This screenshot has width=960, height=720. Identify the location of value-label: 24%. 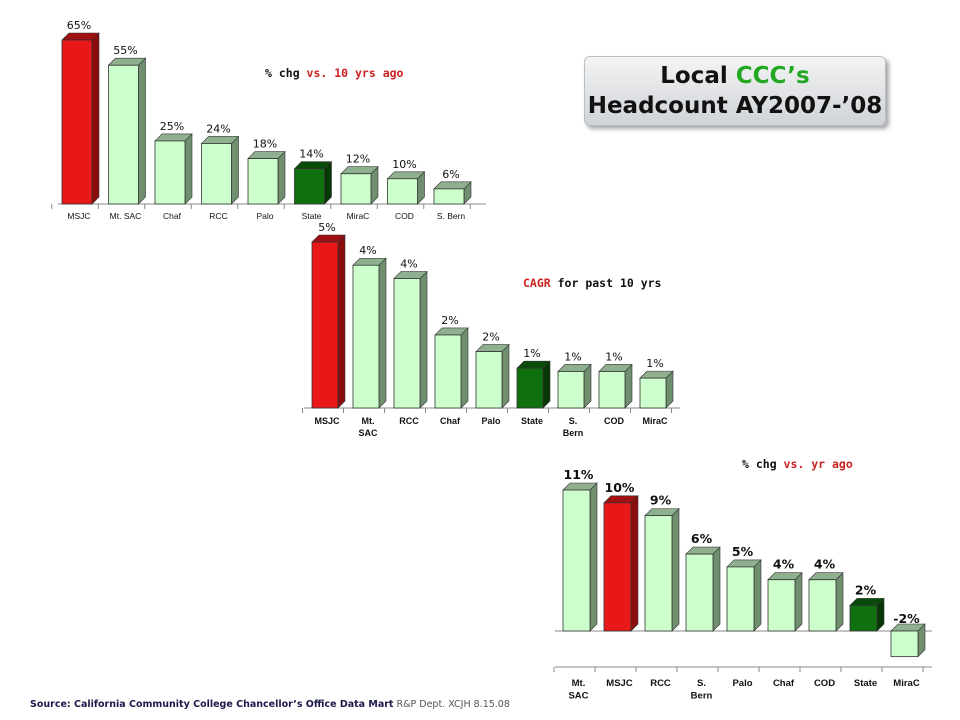
(218, 128).